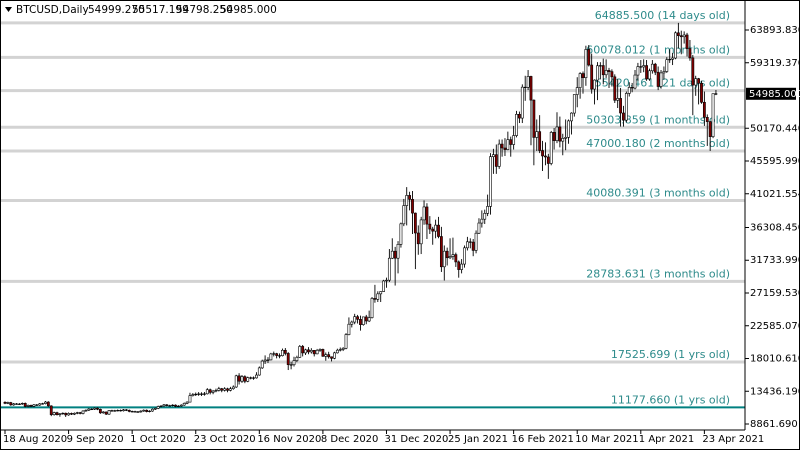 The height and width of the screenshot is (450, 800). Describe the element at coordinates (8, 9) in the screenshot. I see `menu-triangle` at that location.